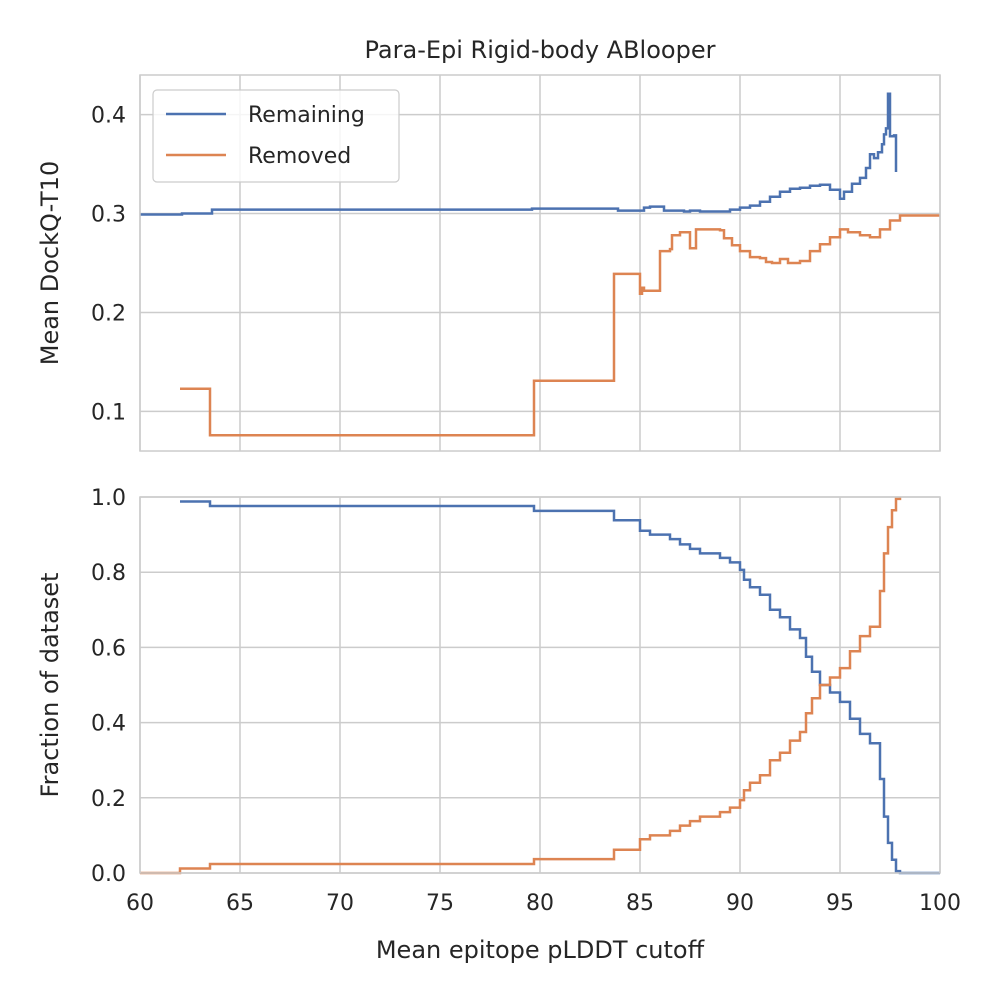 This screenshot has height=1000, width=1000. What do you see at coordinates (540, 903) in the screenshot?
I see `bottom-x-tick-label: 80` at bounding box center [540, 903].